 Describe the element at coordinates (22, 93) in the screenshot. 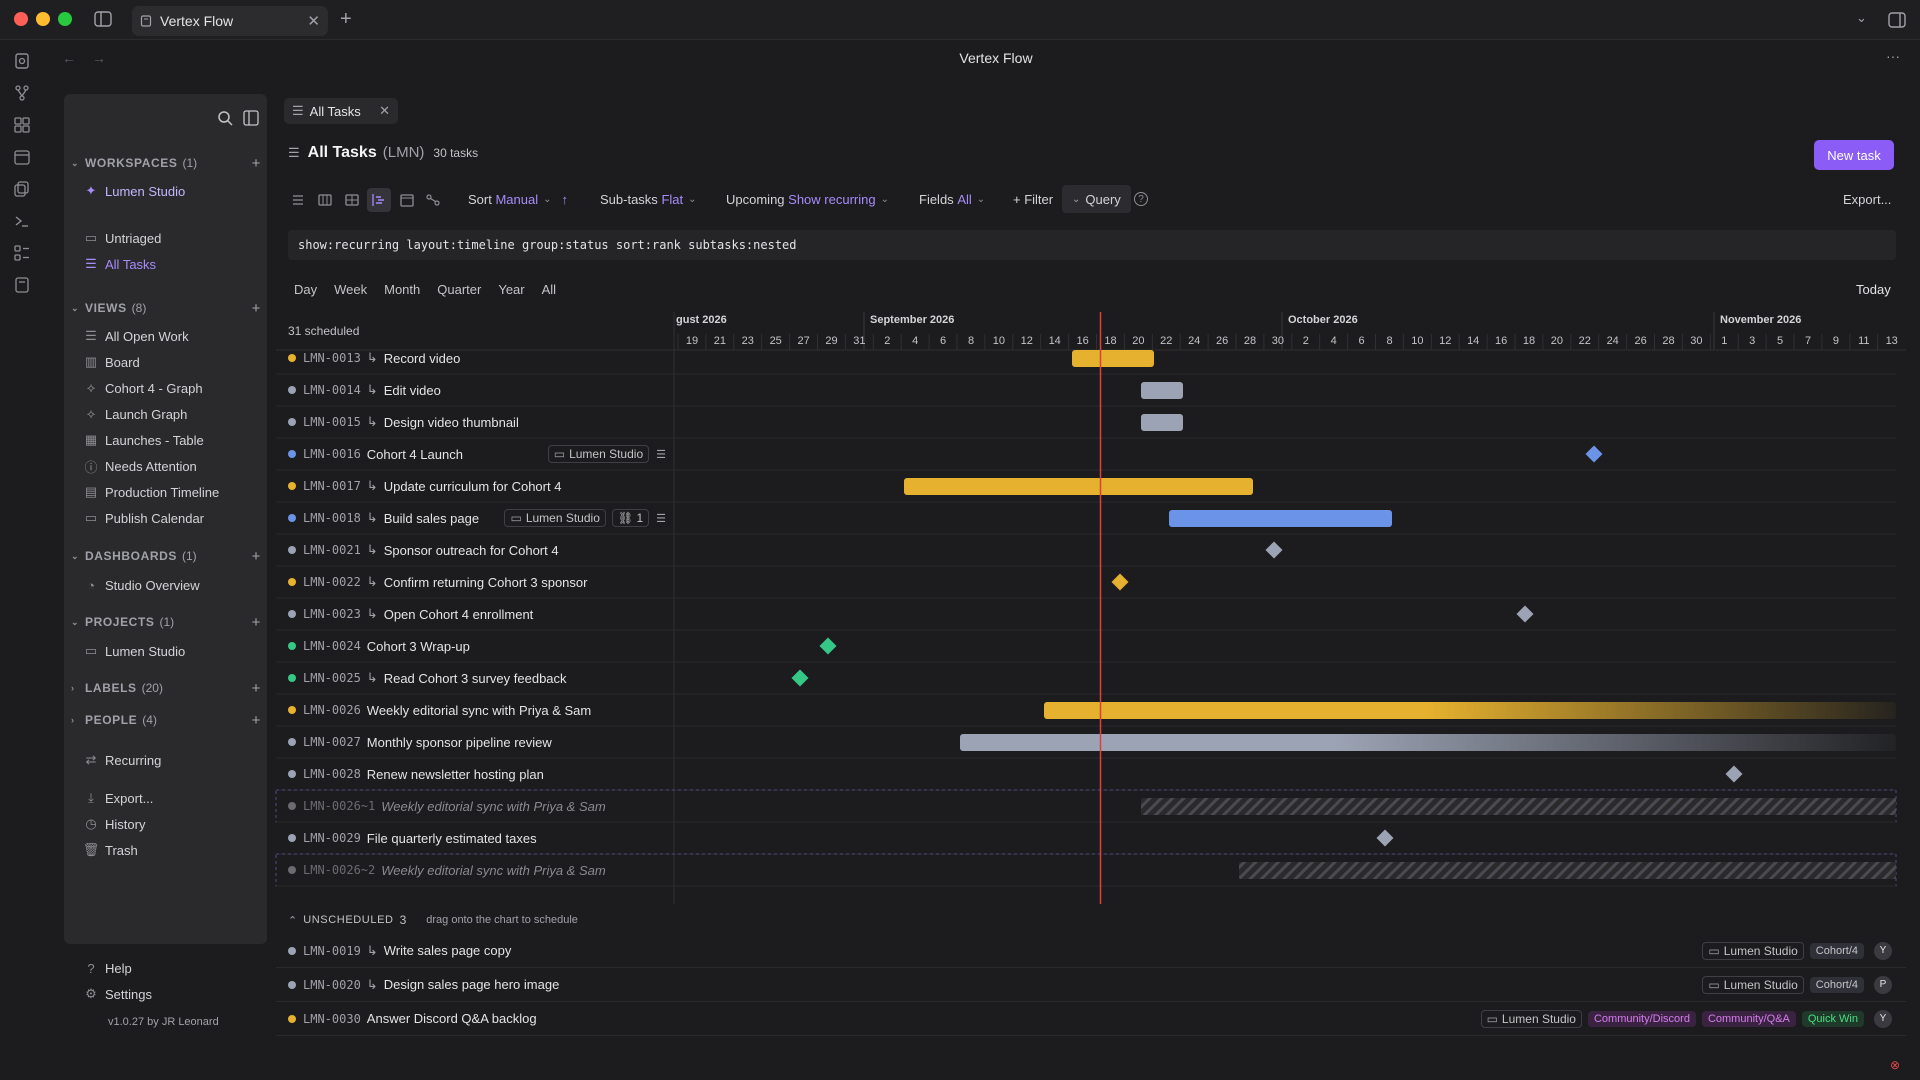

I see `git-branch-icon` at that location.